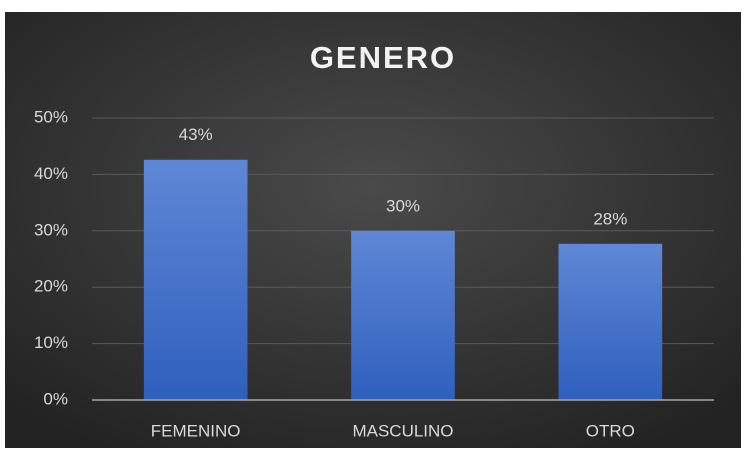 Image resolution: width=747 pixels, height=452 pixels. Describe the element at coordinates (51, 342) in the screenshot. I see `y-tick-label: 10%` at that location.